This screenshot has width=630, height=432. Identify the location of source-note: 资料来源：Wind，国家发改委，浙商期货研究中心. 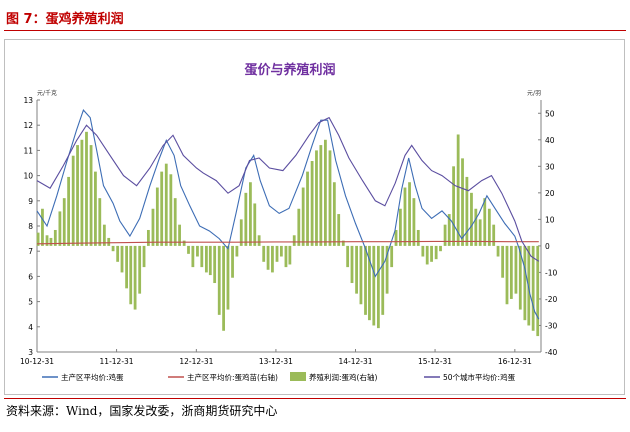
(142, 411).